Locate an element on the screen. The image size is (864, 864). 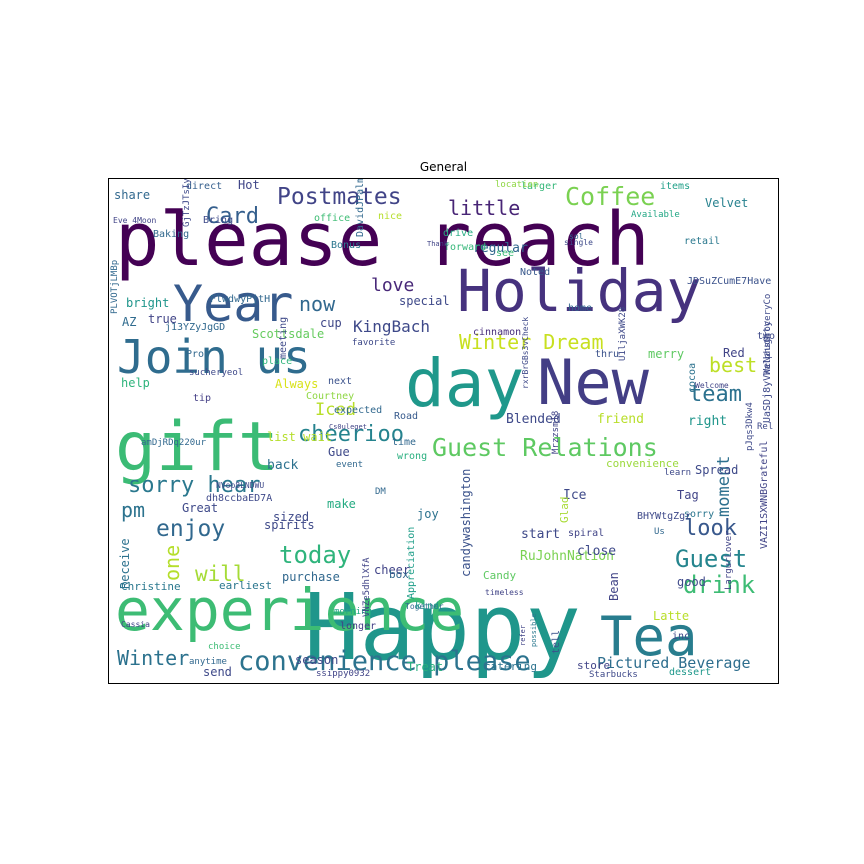
word-56: retail is located at coordinates (702, 241).